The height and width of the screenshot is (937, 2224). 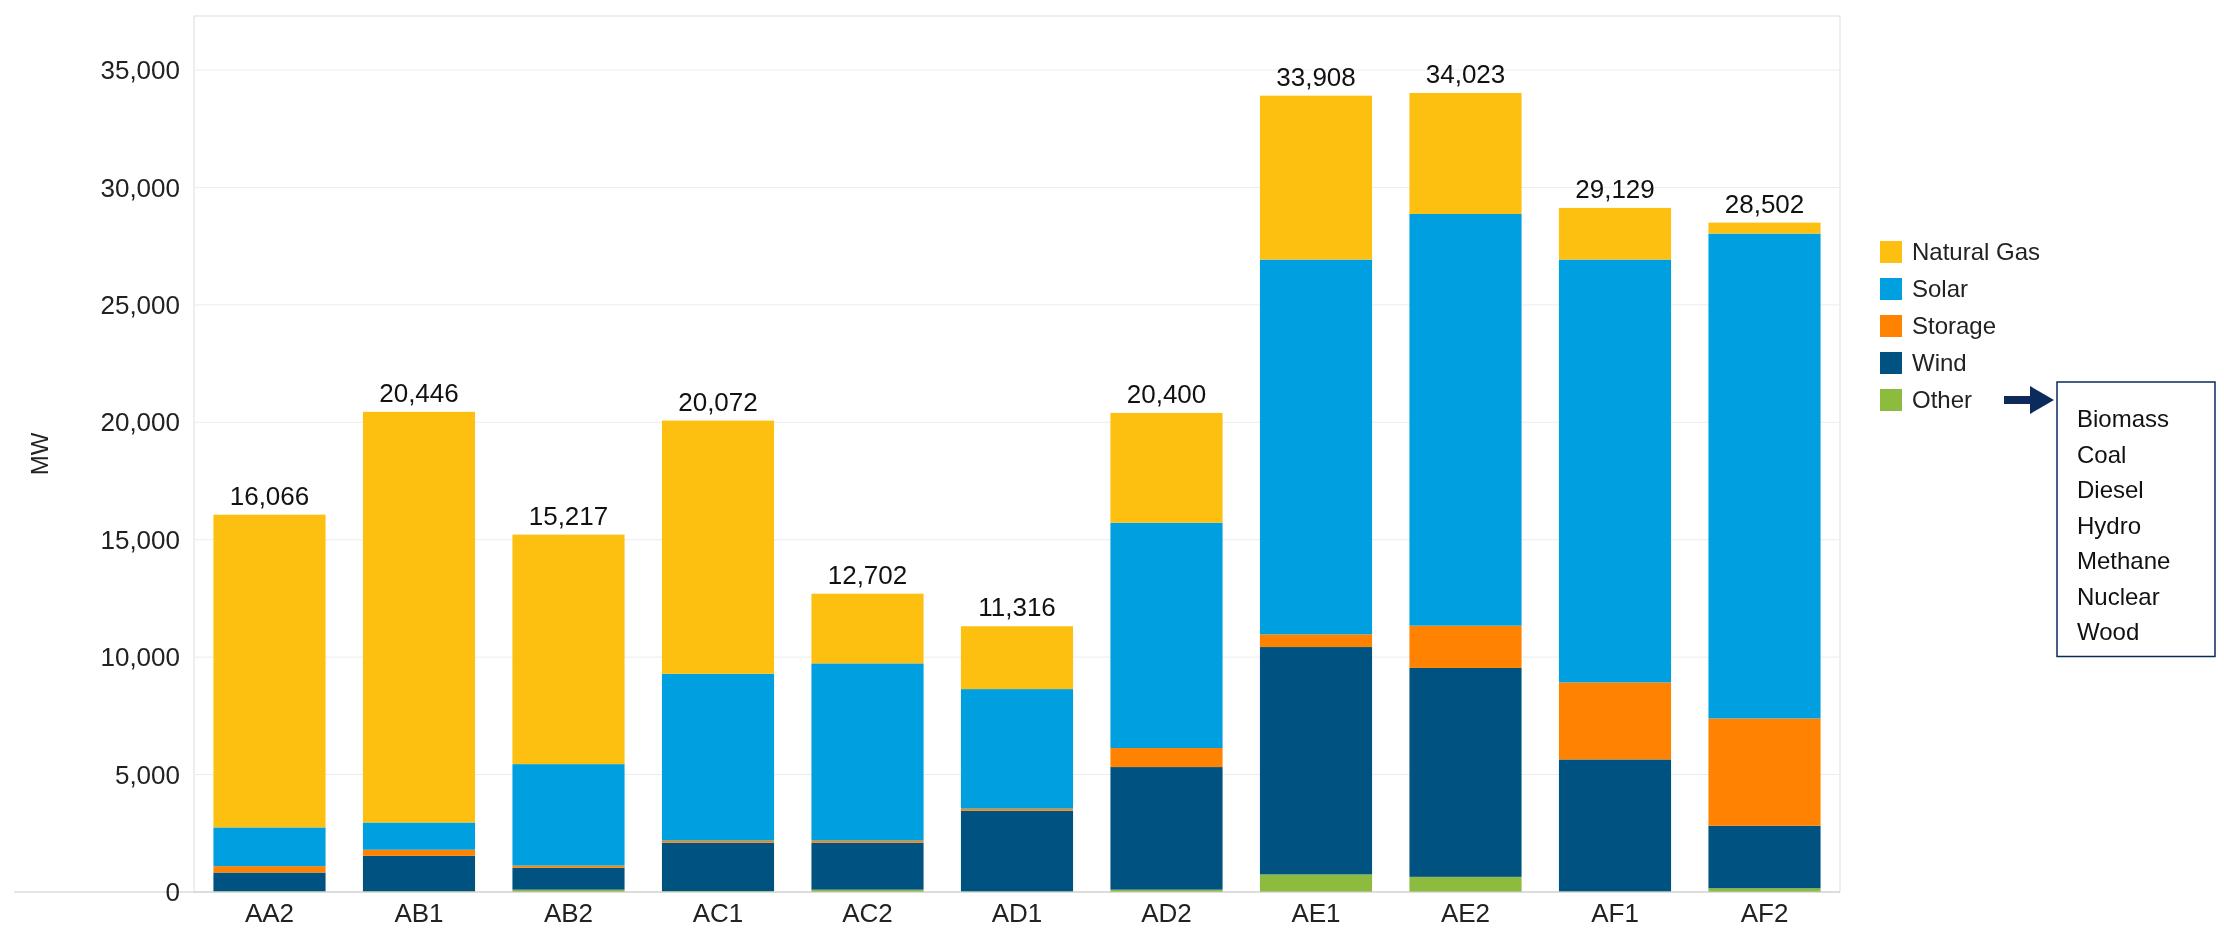 What do you see at coordinates (1615, 913) in the screenshot?
I see `x-tick-label: AF1` at bounding box center [1615, 913].